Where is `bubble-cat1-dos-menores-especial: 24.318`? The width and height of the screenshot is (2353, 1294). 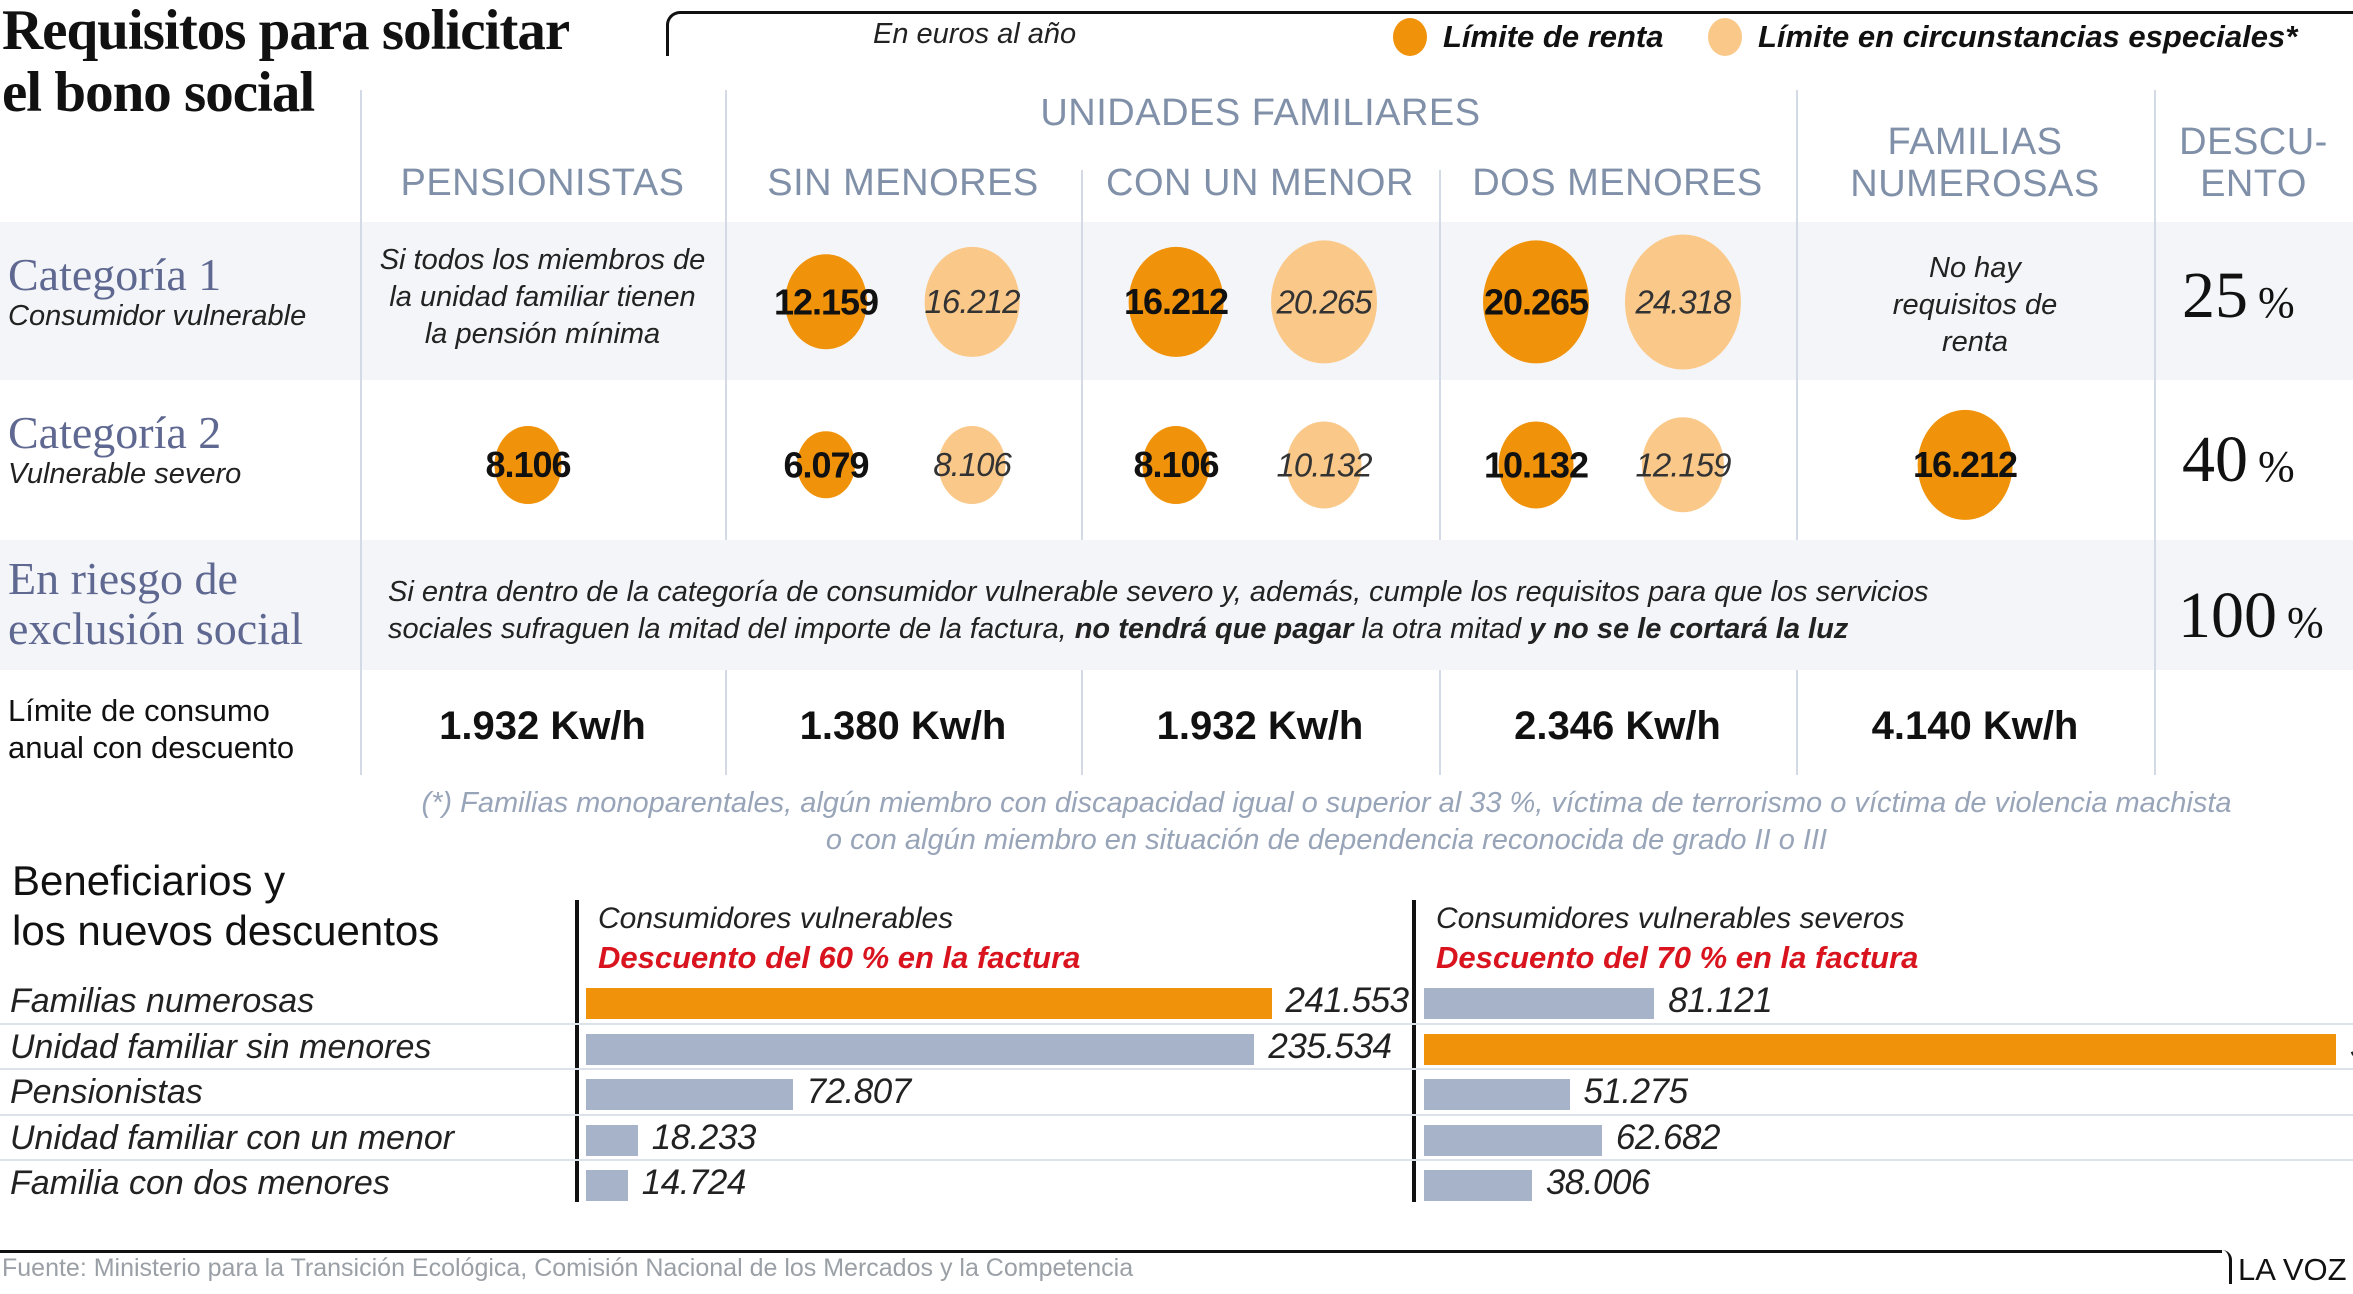 bubble-cat1-dos-menores-especial: 24.318 is located at coordinates (1683, 302).